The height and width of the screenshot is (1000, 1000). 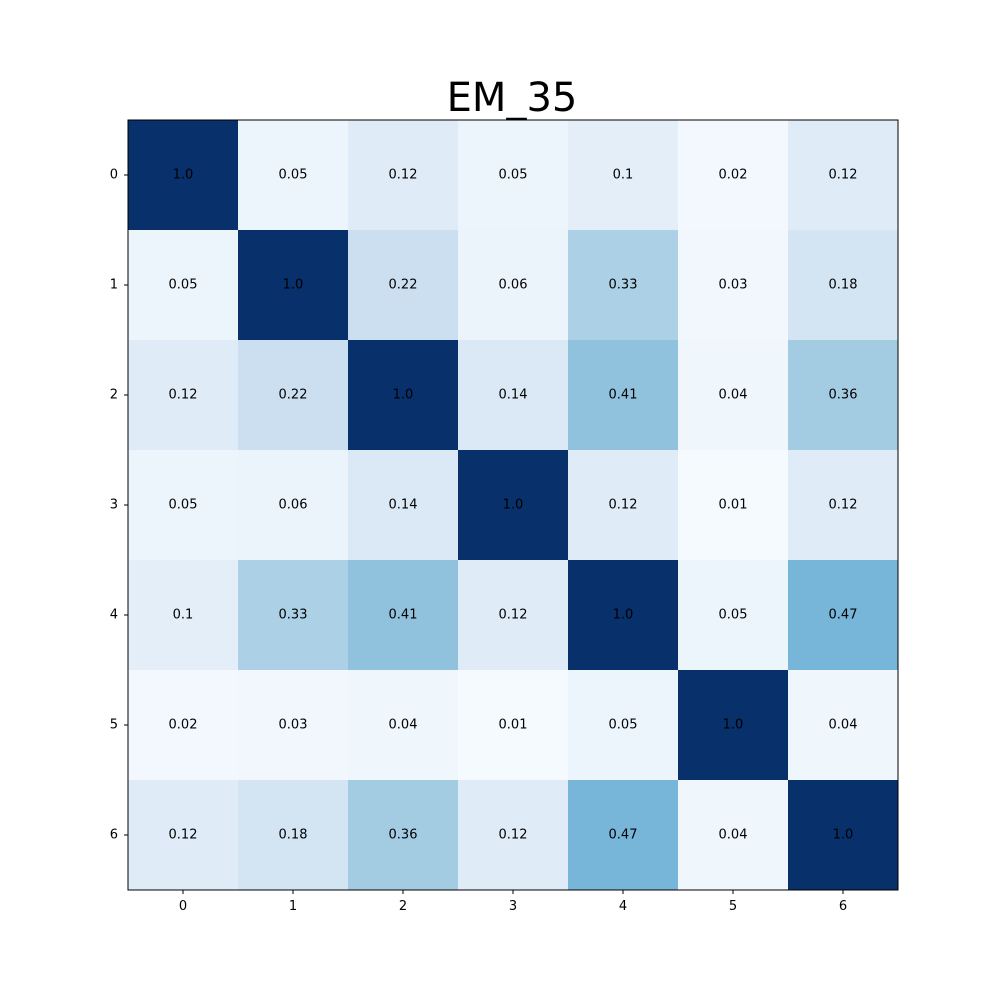 What do you see at coordinates (114, 285) in the screenshot?
I see `y-tick-label: 1` at bounding box center [114, 285].